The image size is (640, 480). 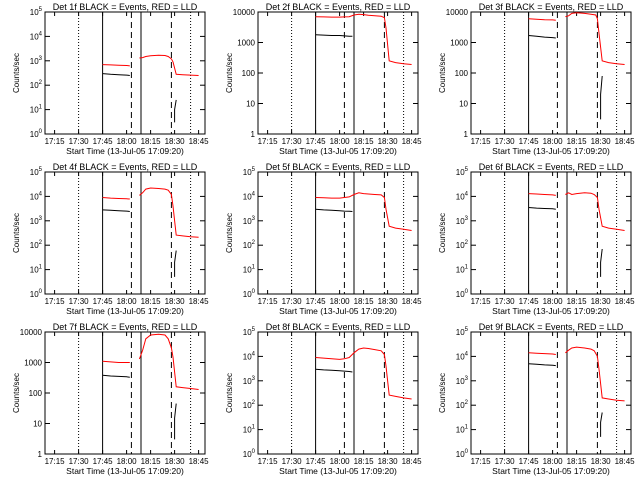 I want to click on panel-title: Det 8f BLACK = Events, RED = LLD, so click(x=338, y=327).